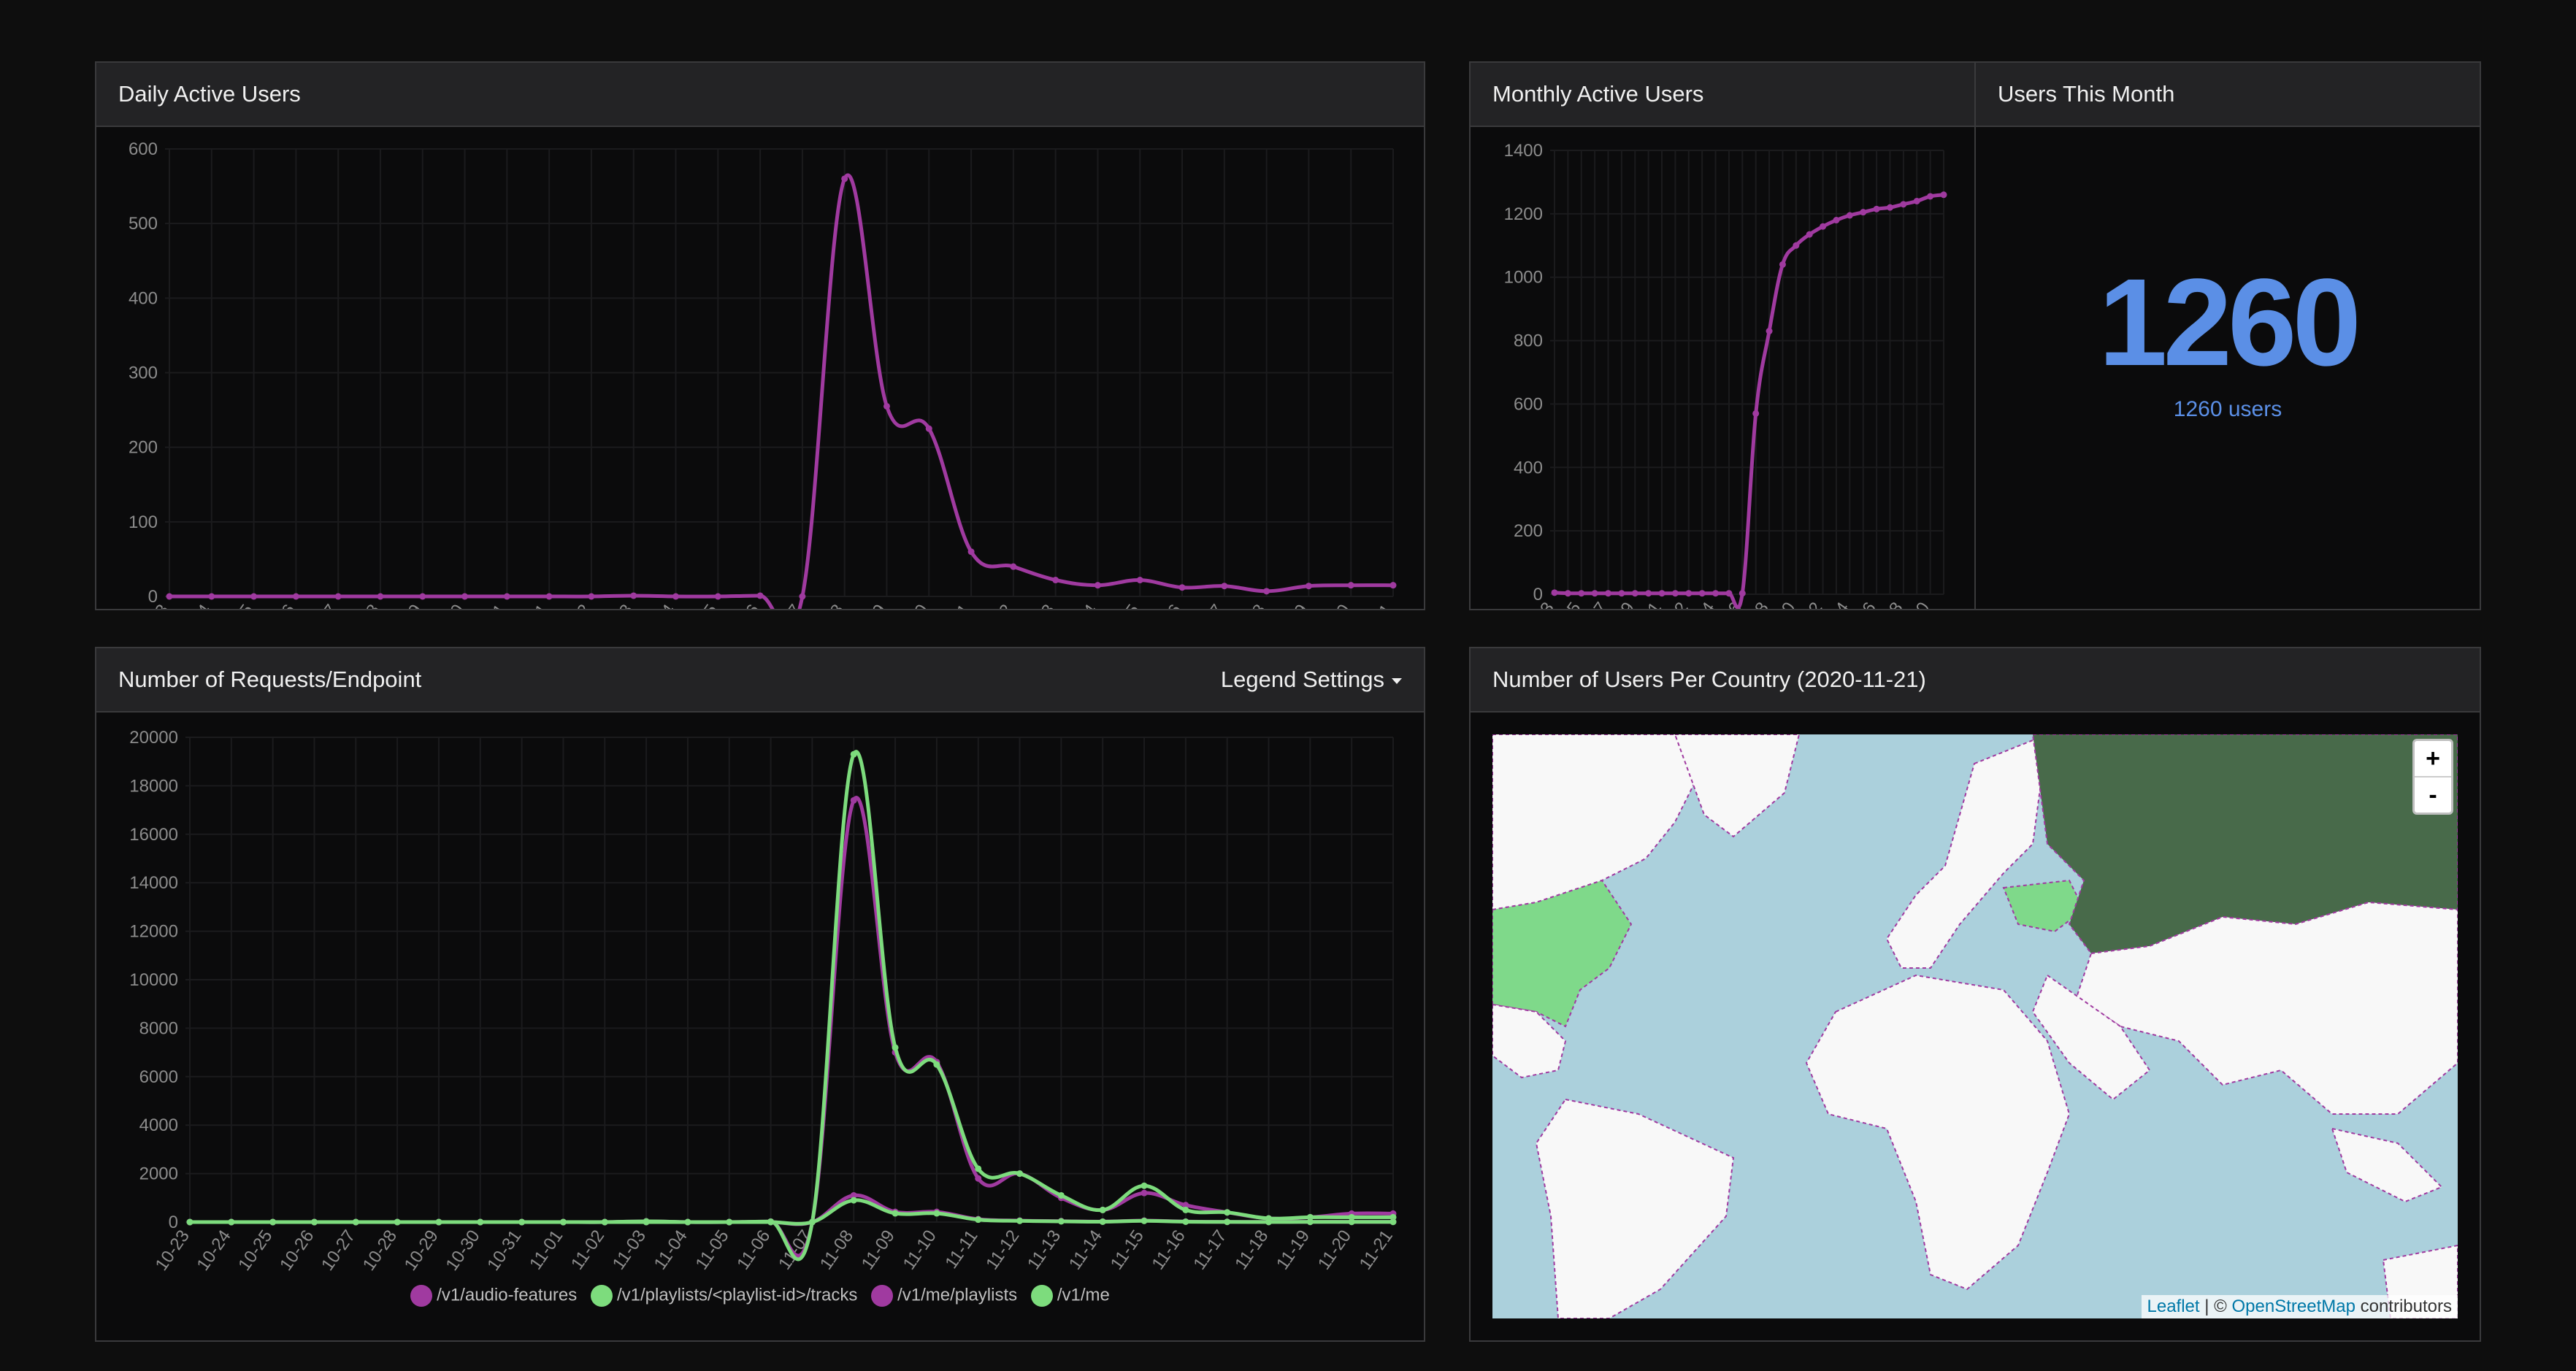 The height and width of the screenshot is (1371, 2576). I want to click on legend-item: /v1/audio-features, so click(493, 1296).